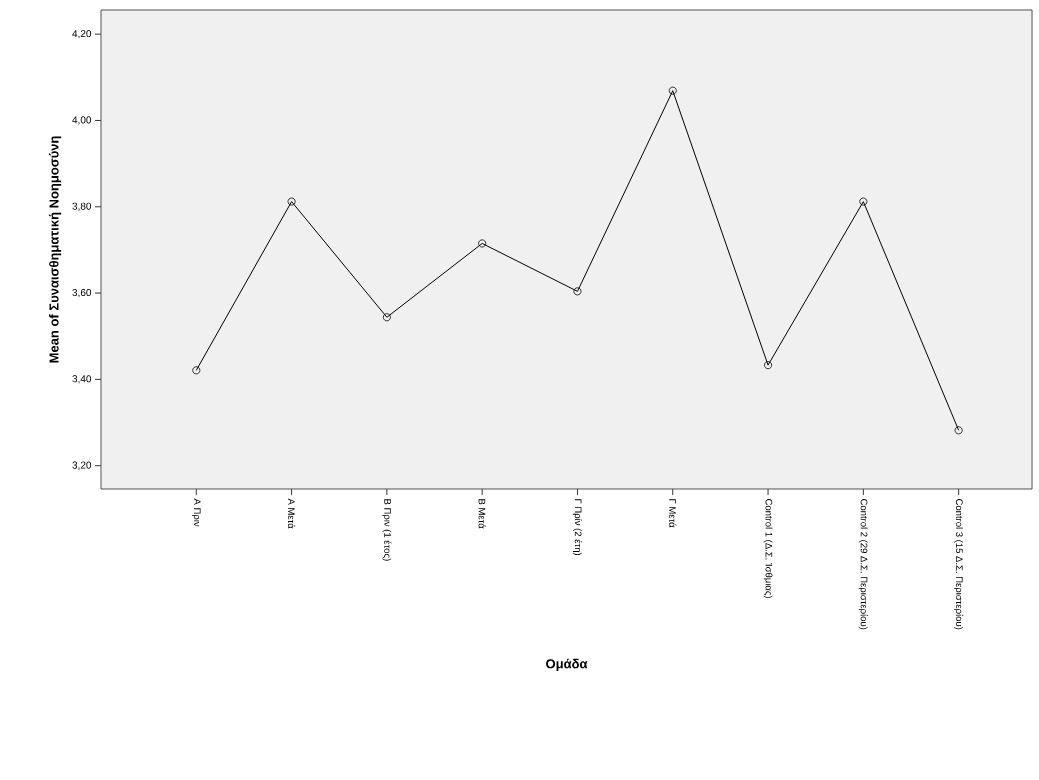  Describe the element at coordinates (863, 564) in the screenshot. I see `x-tick-label: Control 2 (29 Δ.Σ. Περιστερίου)` at that location.